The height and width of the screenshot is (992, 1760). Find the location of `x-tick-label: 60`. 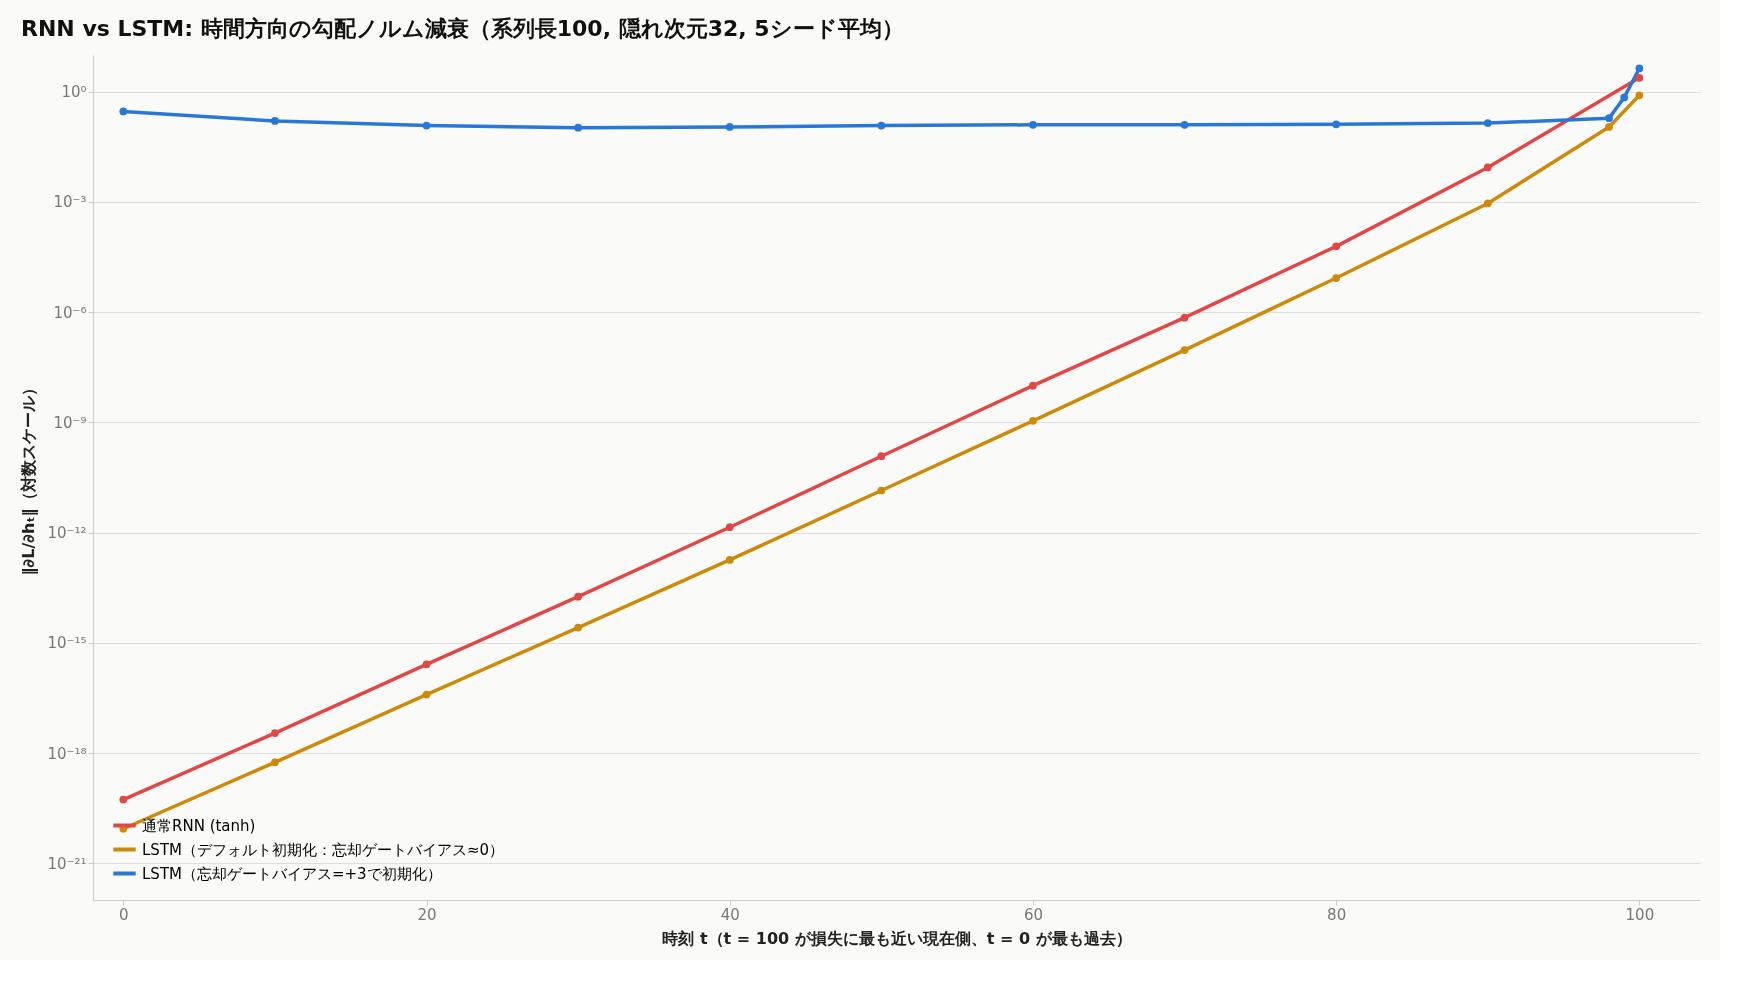

x-tick-label: 60 is located at coordinates (1033, 914).